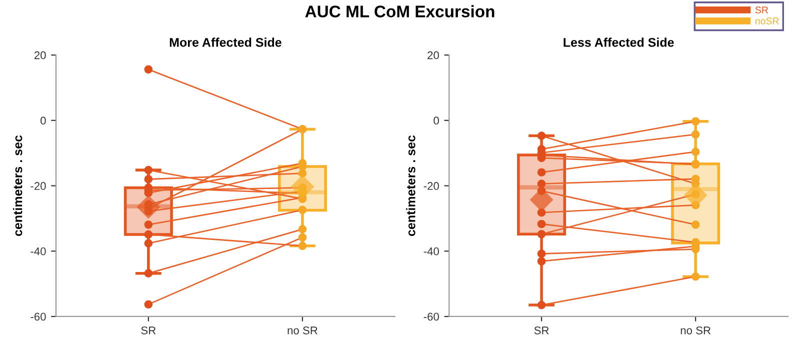  What do you see at coordinates (761, 10) in the screenshot?
I see `text: SR` at bounding box center [761, 10].